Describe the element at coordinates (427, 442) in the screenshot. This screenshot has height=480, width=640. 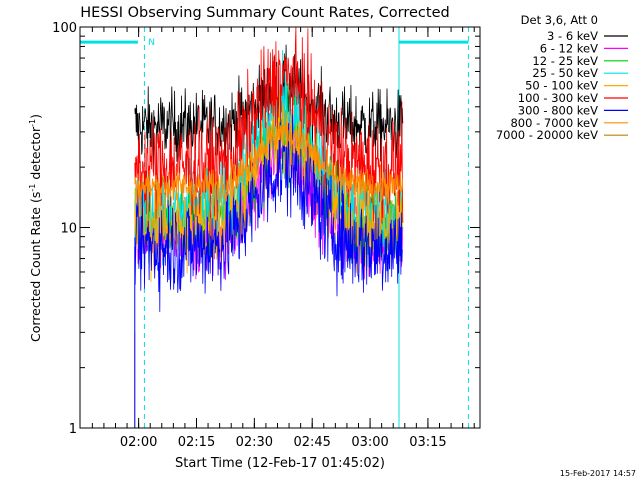
I see `x-tick-label-5: 03:15` at that location.